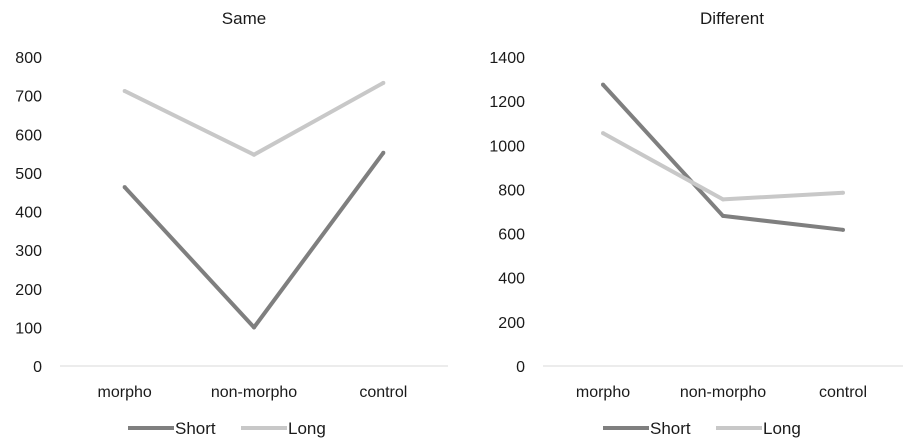 Image resolution: width=910 pixels, height=446 pixels. Describe the element at coordinates (28, 251) in the screenshot. I see `y-tick-label: 300` at that location.